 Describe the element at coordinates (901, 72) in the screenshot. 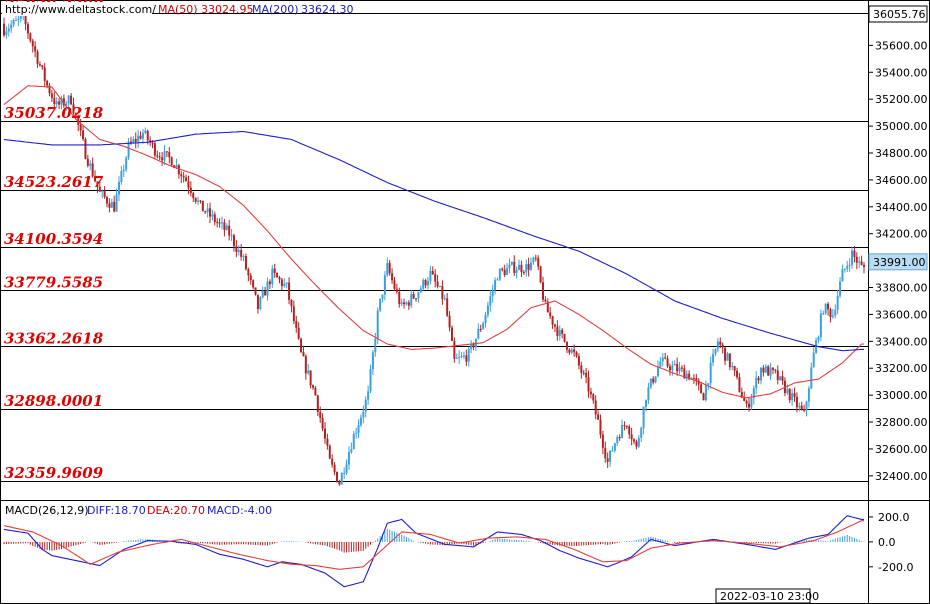

I see `y-tick-label: 35400.00` at that location.